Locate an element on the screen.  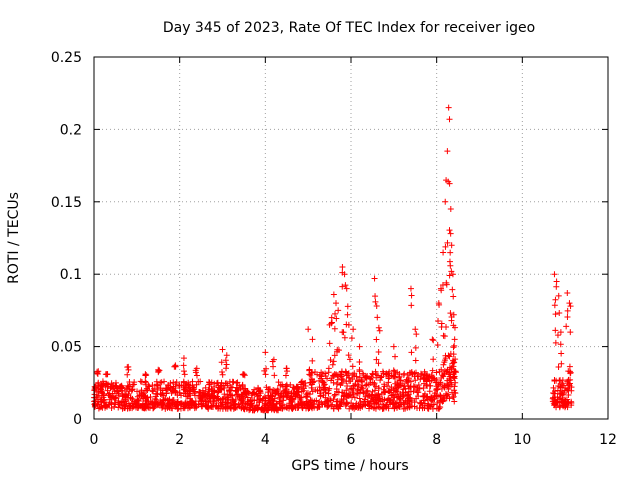
x-tick-label: 12 is located at coordinates (608, 440).